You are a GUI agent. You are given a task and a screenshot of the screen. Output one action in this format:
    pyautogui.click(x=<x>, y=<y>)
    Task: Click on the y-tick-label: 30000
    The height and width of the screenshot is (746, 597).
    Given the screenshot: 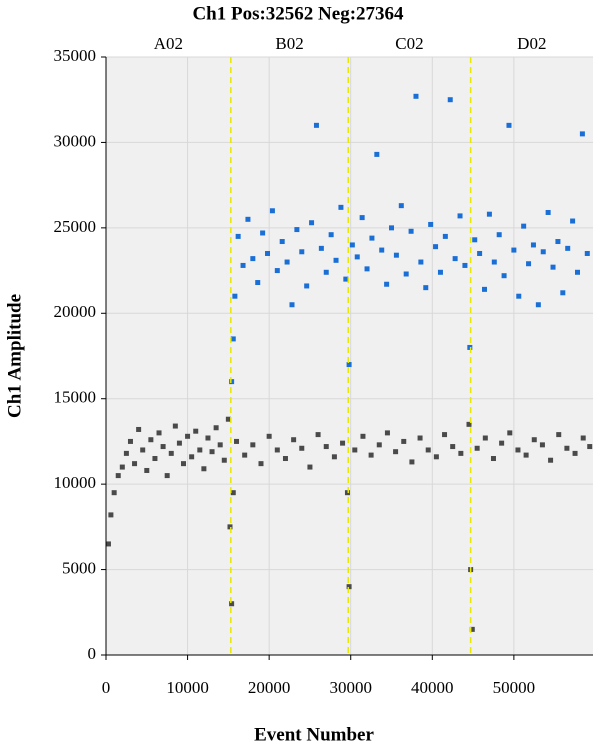 What is the action you would take?
    pyautogui.click(x=75, y=140)
    